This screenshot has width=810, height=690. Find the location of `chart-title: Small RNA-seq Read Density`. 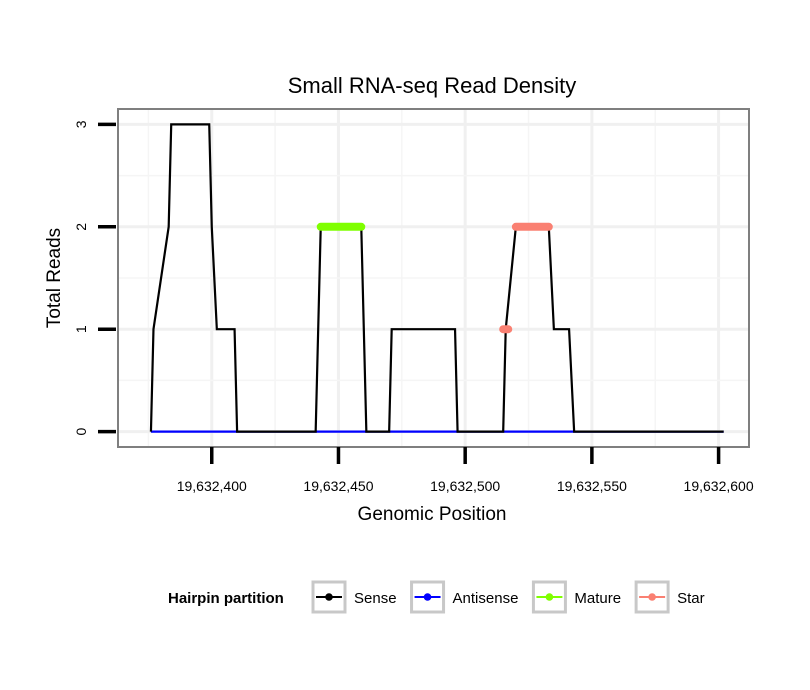

chart-title: Small RNA-seq Read Density is located at coordinates (432, 85).